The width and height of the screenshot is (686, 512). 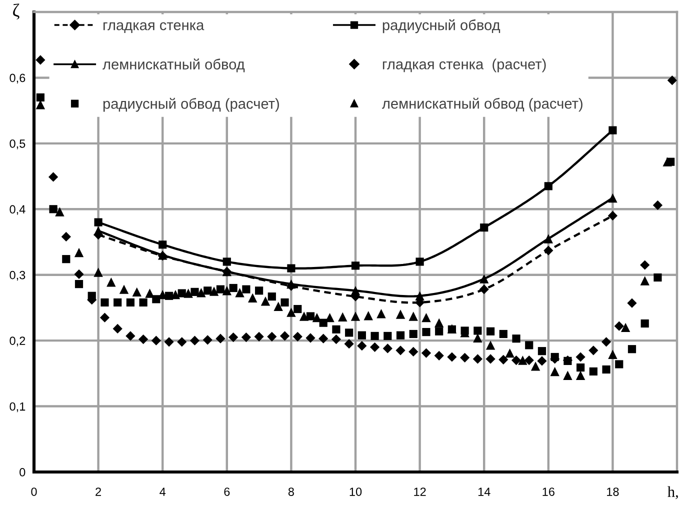 I want to click on x-tick-label: 14, so click(x=484, y=492).